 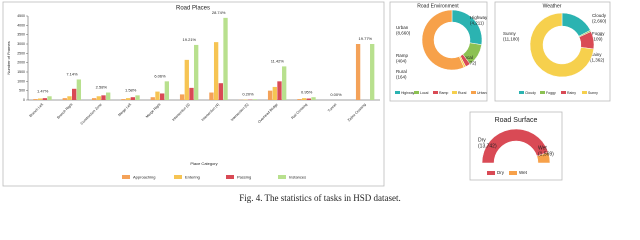 What do you see at coordinates (144, 177) in the screenshot?
I see `legend-label: Approaching` at bounding box center [144, 177].